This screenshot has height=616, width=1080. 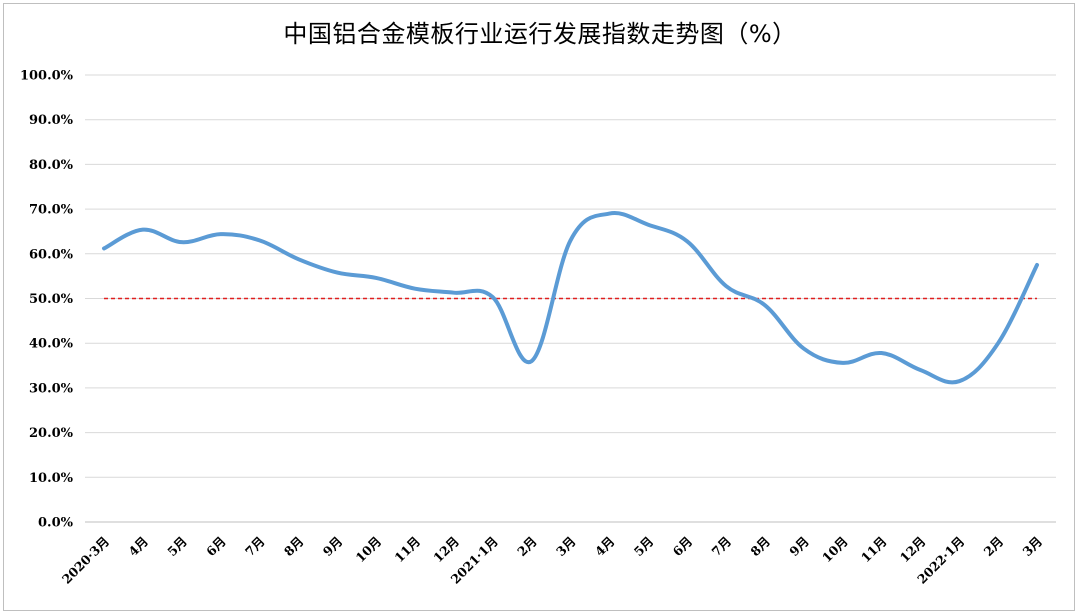 What do you see at coordinates (51, 299) in the screenshot?
I see `y-tick-label: 50.0%` at bounding box center [51, 299].